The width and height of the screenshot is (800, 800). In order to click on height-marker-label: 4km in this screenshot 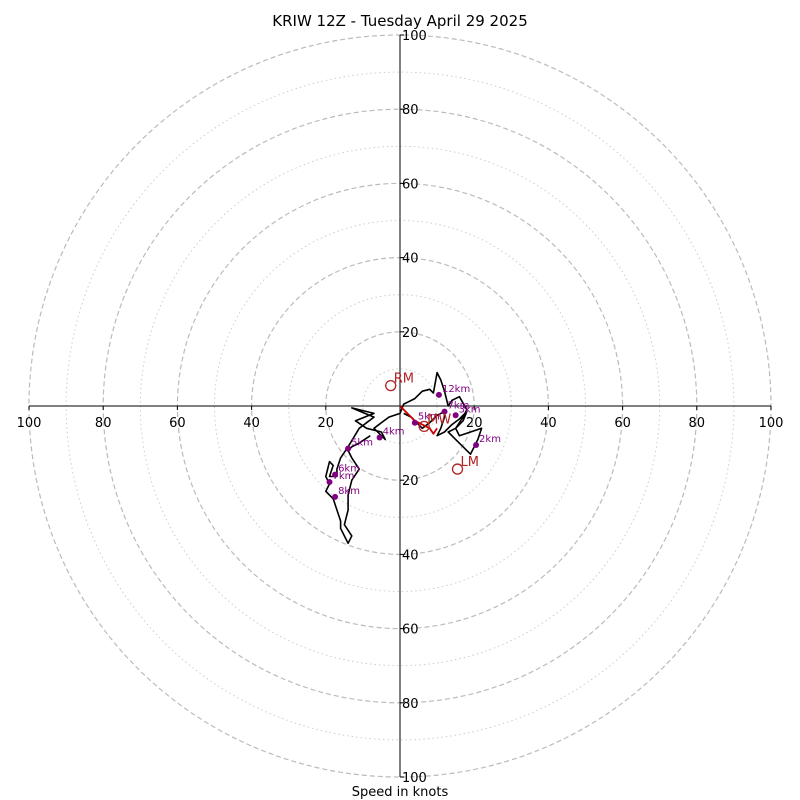, I will do `click(394, 432)`.